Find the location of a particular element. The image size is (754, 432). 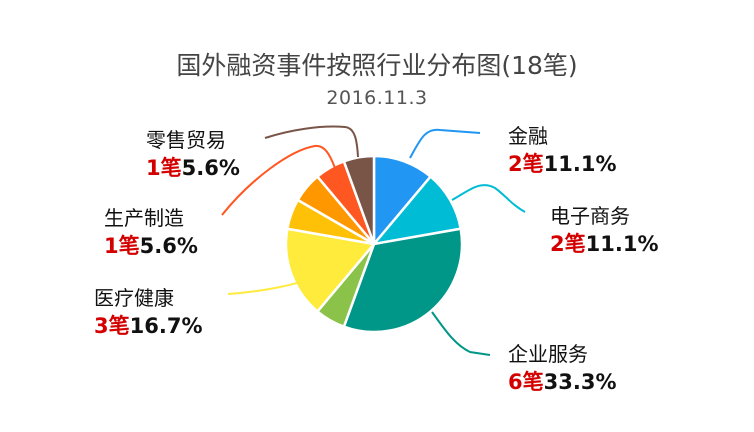

label-enterprise: 企业服务 6笔33.3% is located at coordinates (562, 368).